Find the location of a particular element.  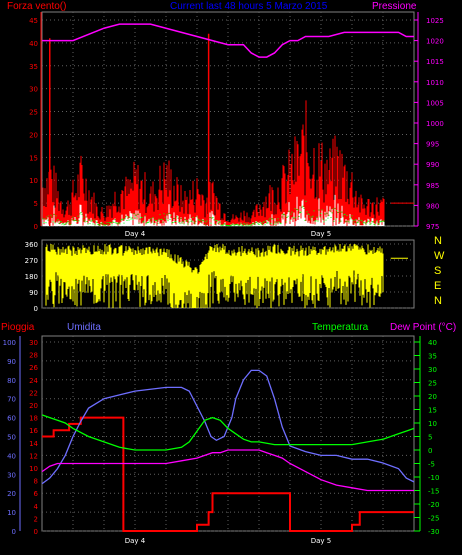

wind-tick-label: 30 is located at coordinates (33, 90).